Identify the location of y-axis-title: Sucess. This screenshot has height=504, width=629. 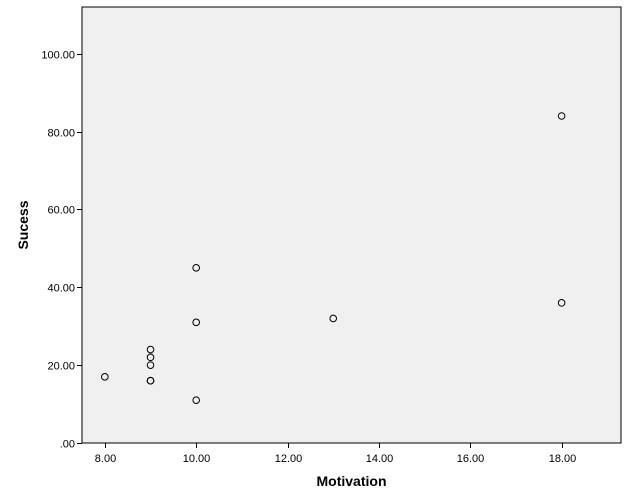
(23, 224).